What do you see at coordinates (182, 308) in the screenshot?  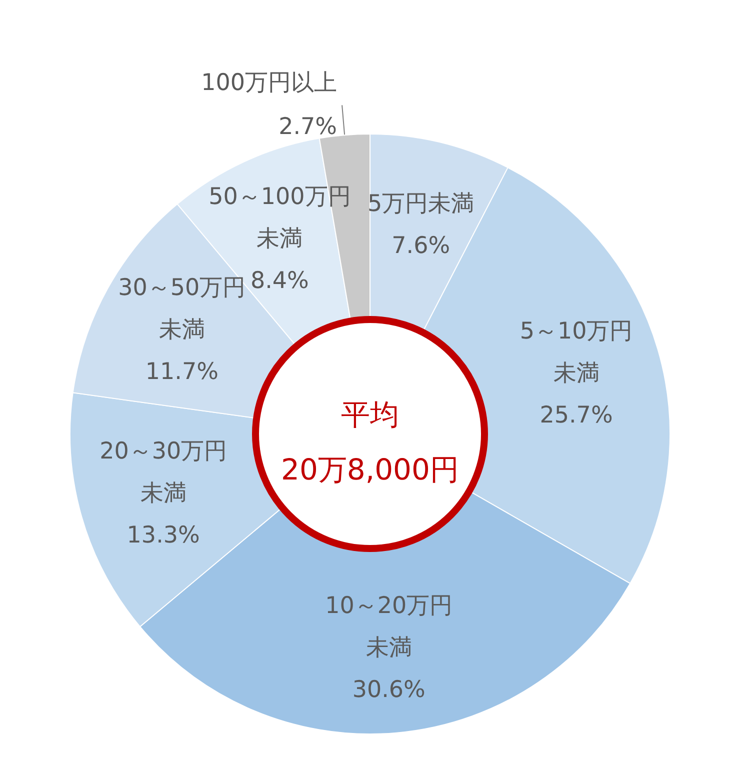 I see `slice-label: 30～50万円未満` at bounding box center [182, 308].